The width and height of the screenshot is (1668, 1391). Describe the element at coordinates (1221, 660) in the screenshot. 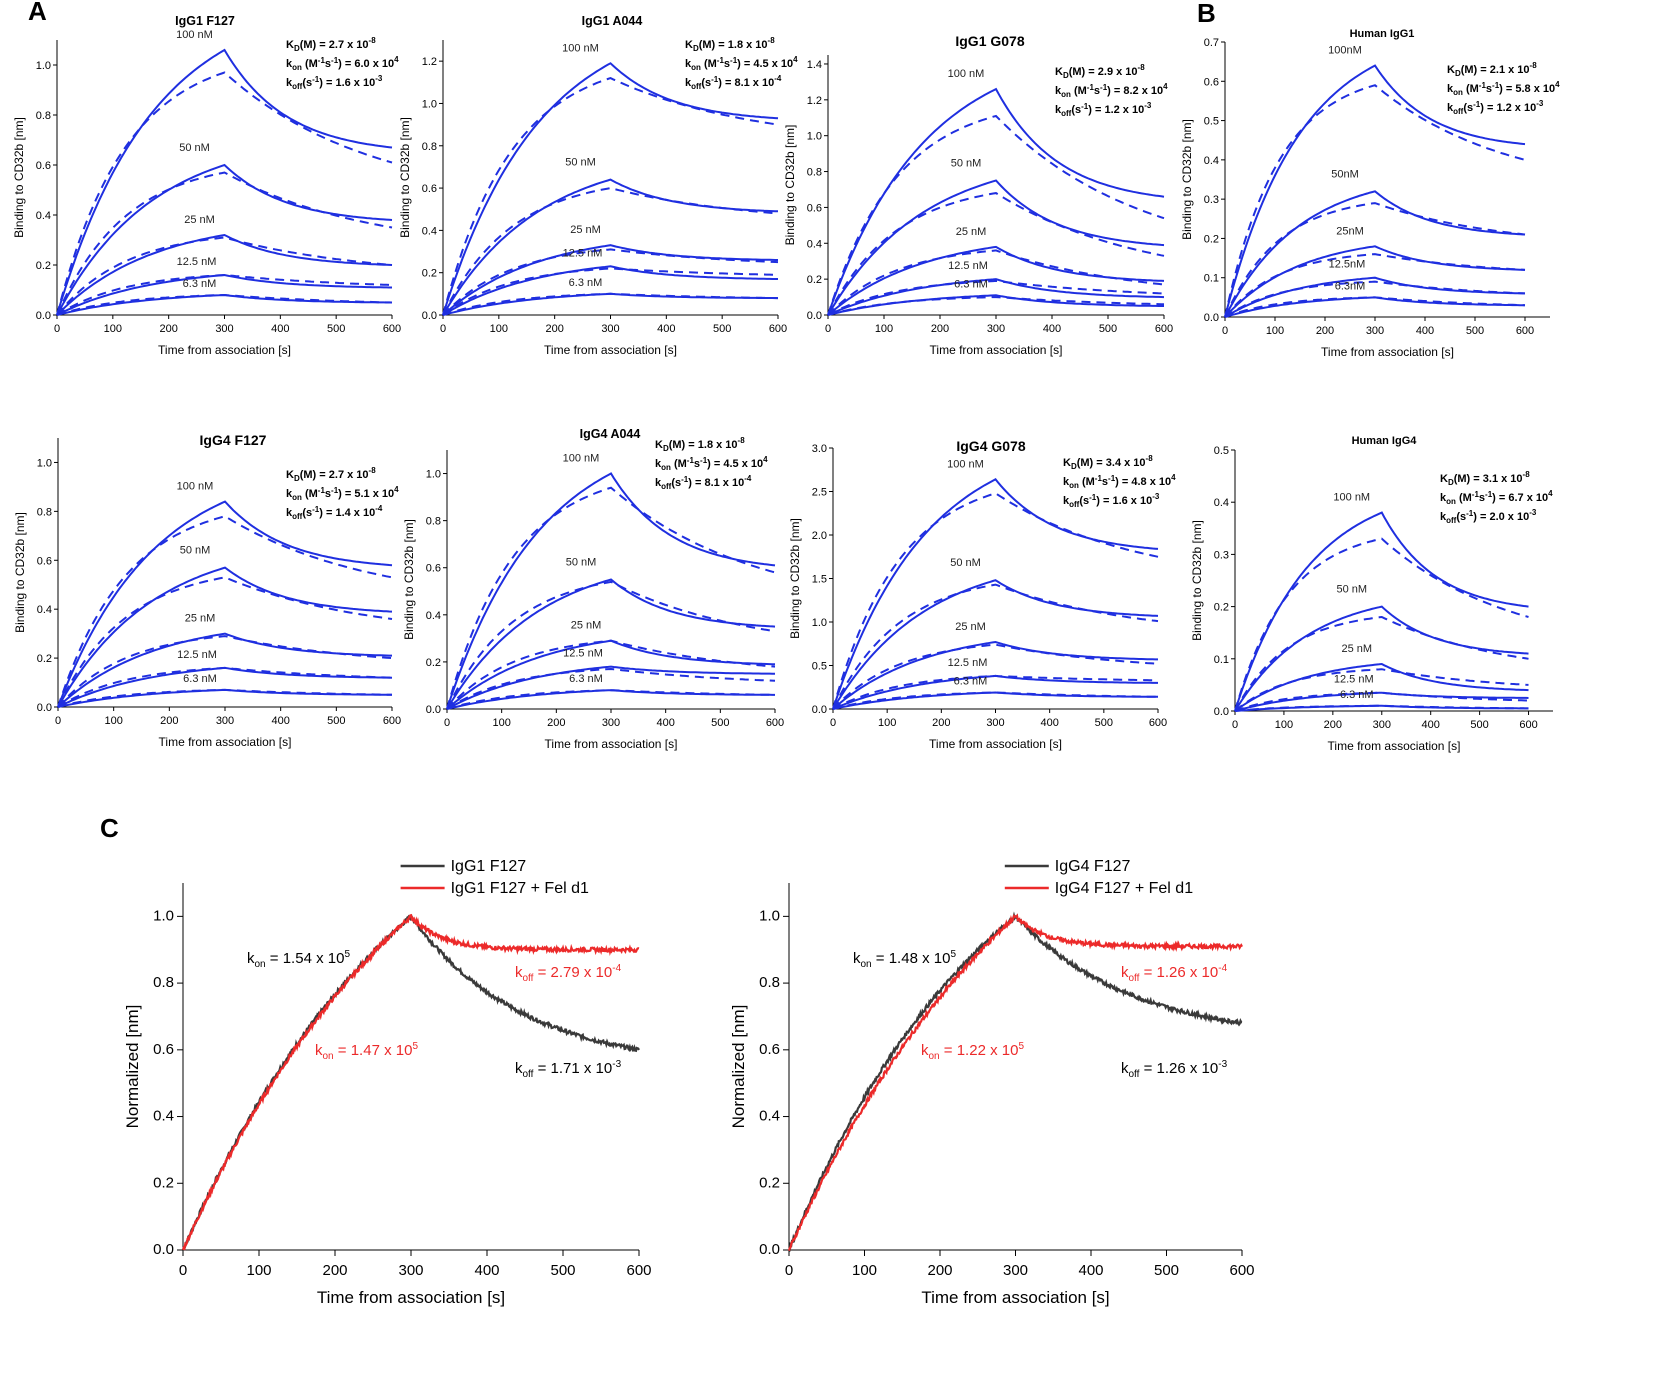

I see `y-tick-label: 0.1` at that location.